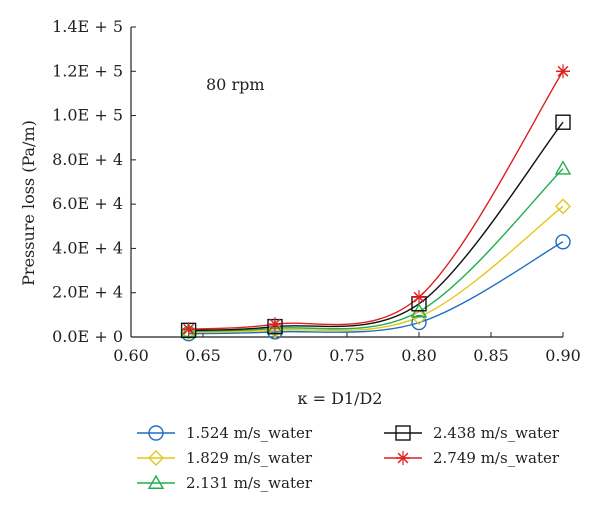 This screenshot has width=600, height=511. Describe the element at coordinates (87, 292) in the screenshot. I see `y-tick-label: 2.0E + 4` at that location.